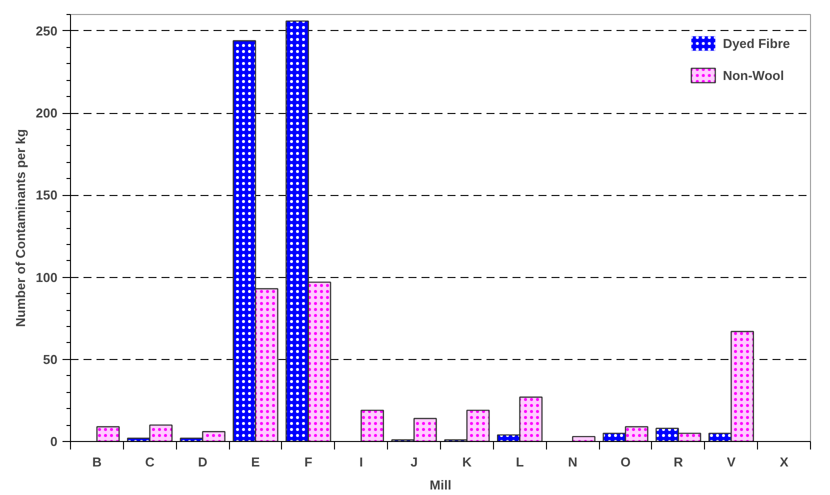 Image resolution: width=830 pixels, height=495 pixels. I want to click on x-tick-label: F, so click(308, 462).